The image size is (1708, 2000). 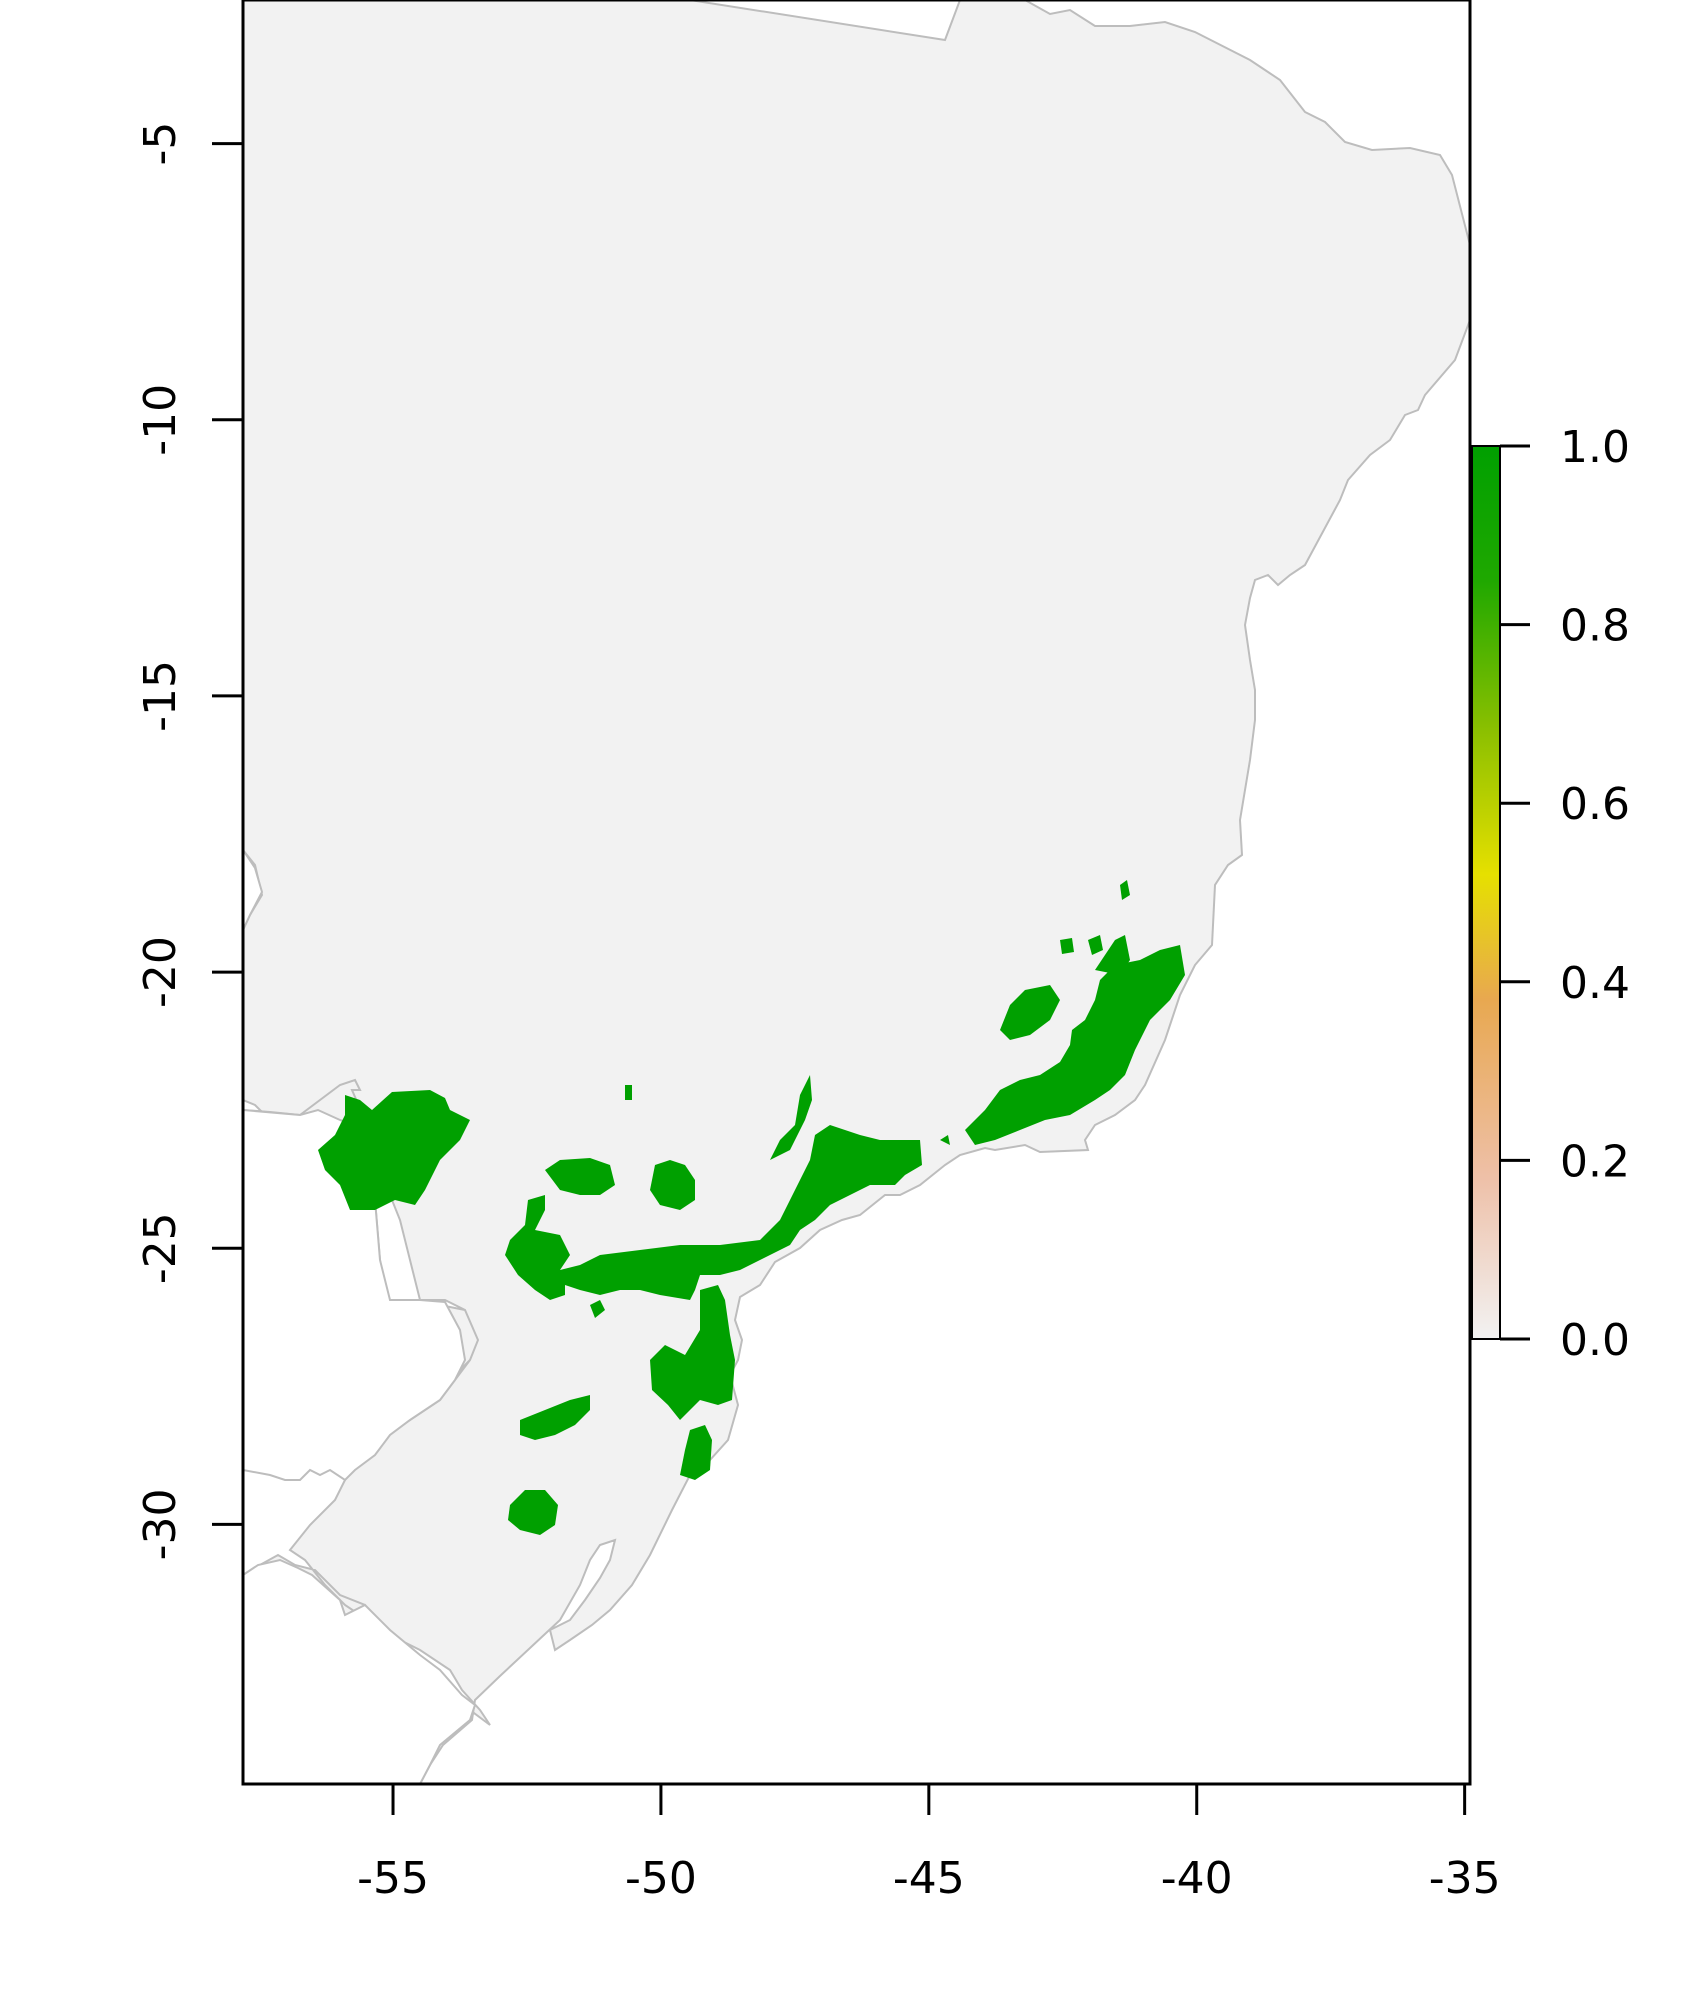 I want to click on y-axis: -5 -10 -15 -20 -25 -30, so click(x=190, y=841).